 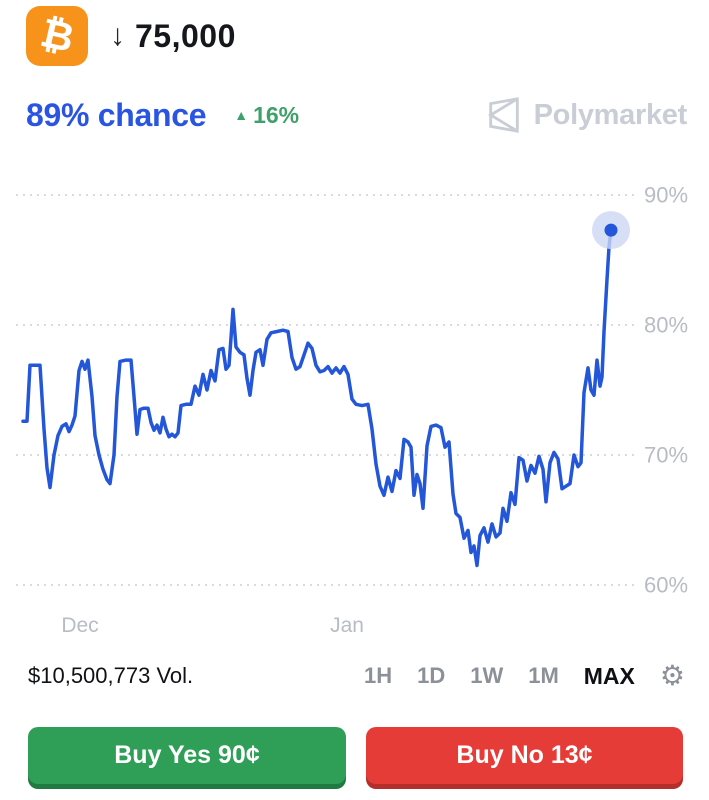 What do you see at coordinates (276, 114) in the screenshot?
I see `delta-value: 16%` at bounding box center [276, 114].